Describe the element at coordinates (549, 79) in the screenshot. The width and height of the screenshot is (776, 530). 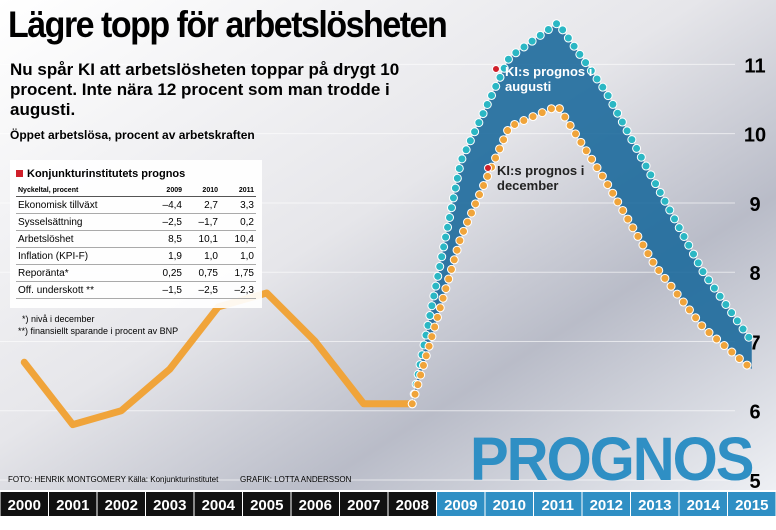
I see `annotation: KI:s prognos i augusti` at that location.